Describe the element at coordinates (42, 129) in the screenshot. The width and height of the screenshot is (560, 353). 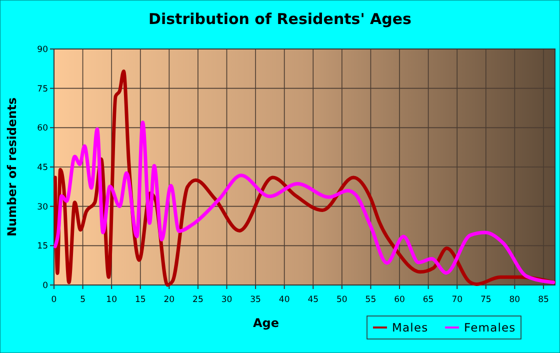
I see `y-tick-label: 60` at that location.